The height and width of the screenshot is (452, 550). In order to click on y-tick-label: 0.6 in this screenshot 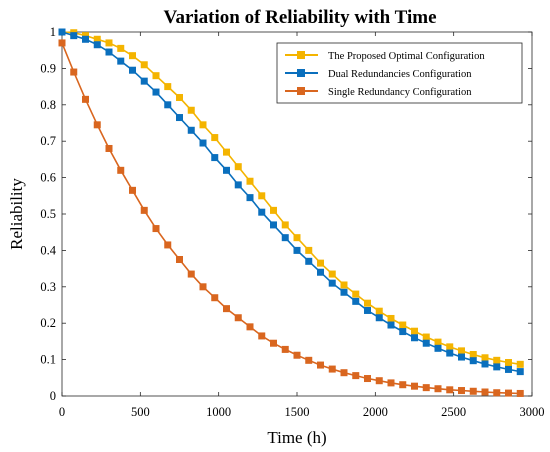, I will do `click(48, 178)`.